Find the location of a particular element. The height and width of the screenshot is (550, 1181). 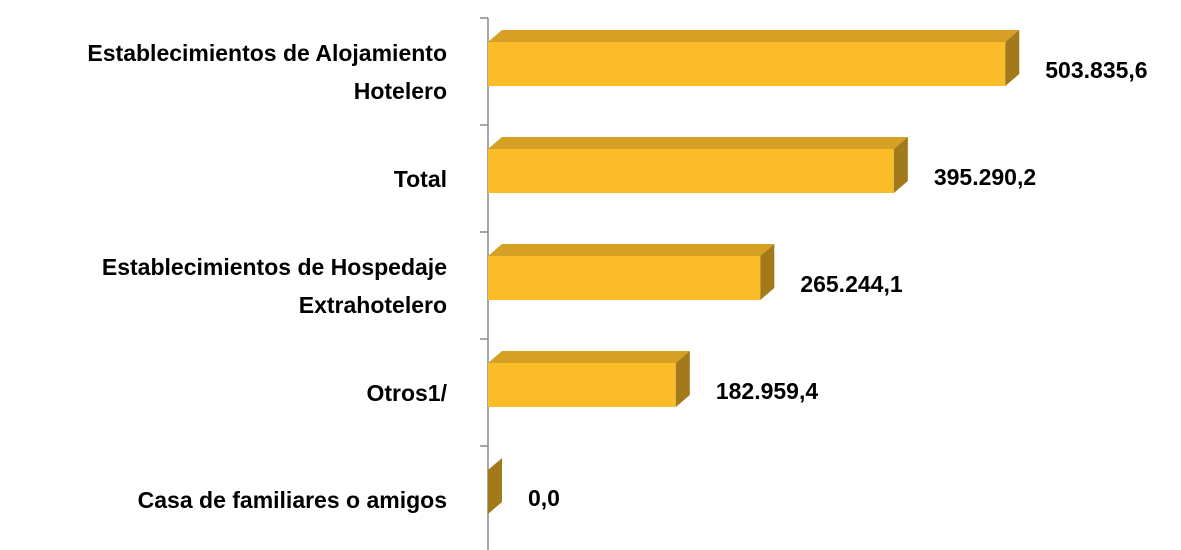

value-label: 503.835,6 is located at coordinates (1096, 70).